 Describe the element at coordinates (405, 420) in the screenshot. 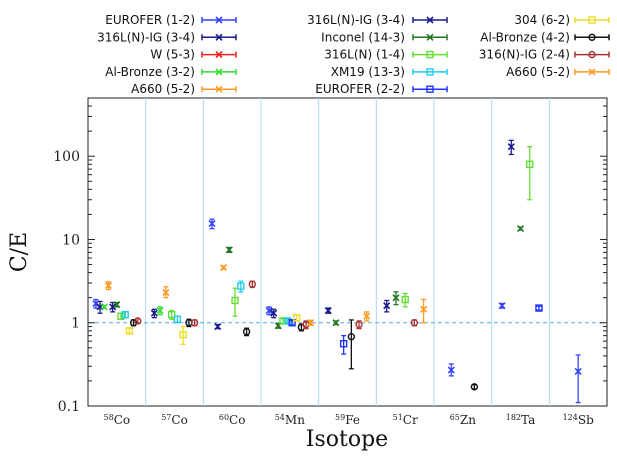

I see `x-tick-label: 51Cr` at that location.